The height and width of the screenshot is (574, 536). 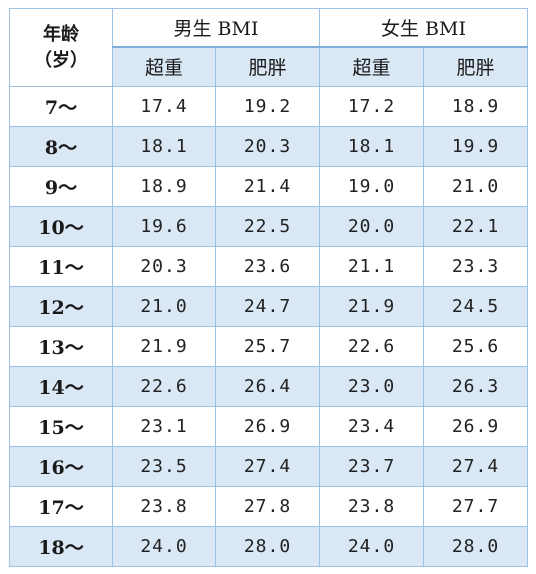 I want to click on table-row: 16～ 23.5 27.4 23.7 27.4, so click(x=268, y=466).